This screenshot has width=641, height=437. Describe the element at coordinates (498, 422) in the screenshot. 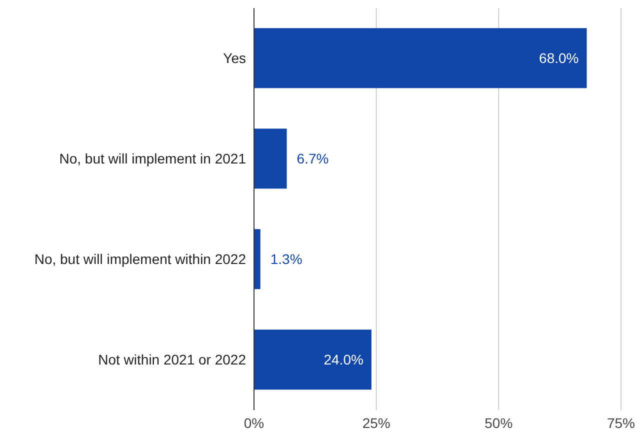

I see `x-tick-label: 50%` at that location.